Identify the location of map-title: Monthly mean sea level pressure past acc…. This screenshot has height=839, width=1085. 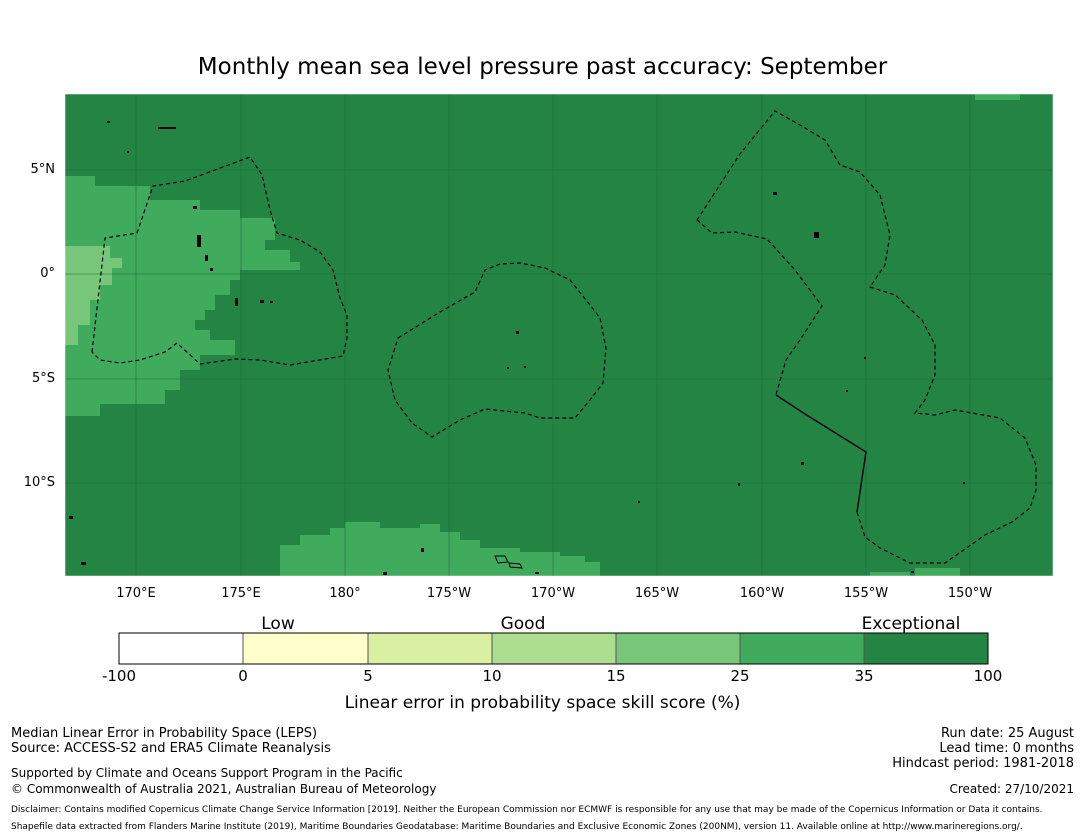
(542, 67).